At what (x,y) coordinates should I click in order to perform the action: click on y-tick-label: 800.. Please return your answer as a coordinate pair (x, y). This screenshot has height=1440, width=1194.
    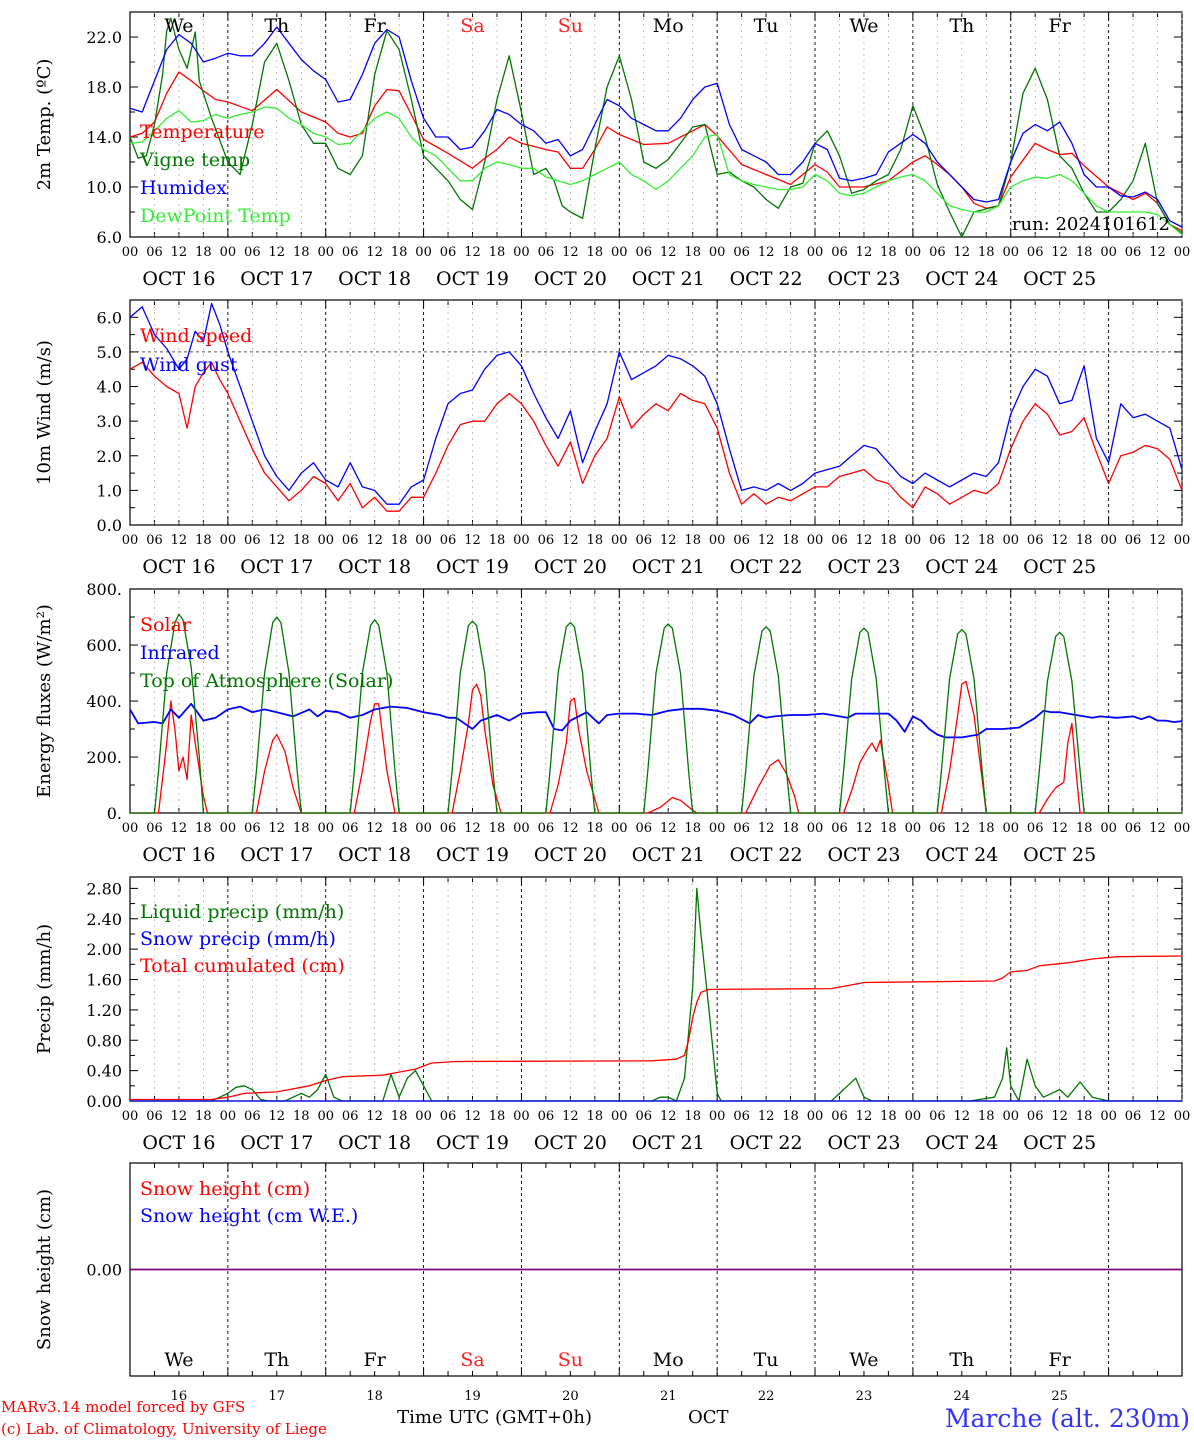
    Looking at the image, I should click on (104, 589).